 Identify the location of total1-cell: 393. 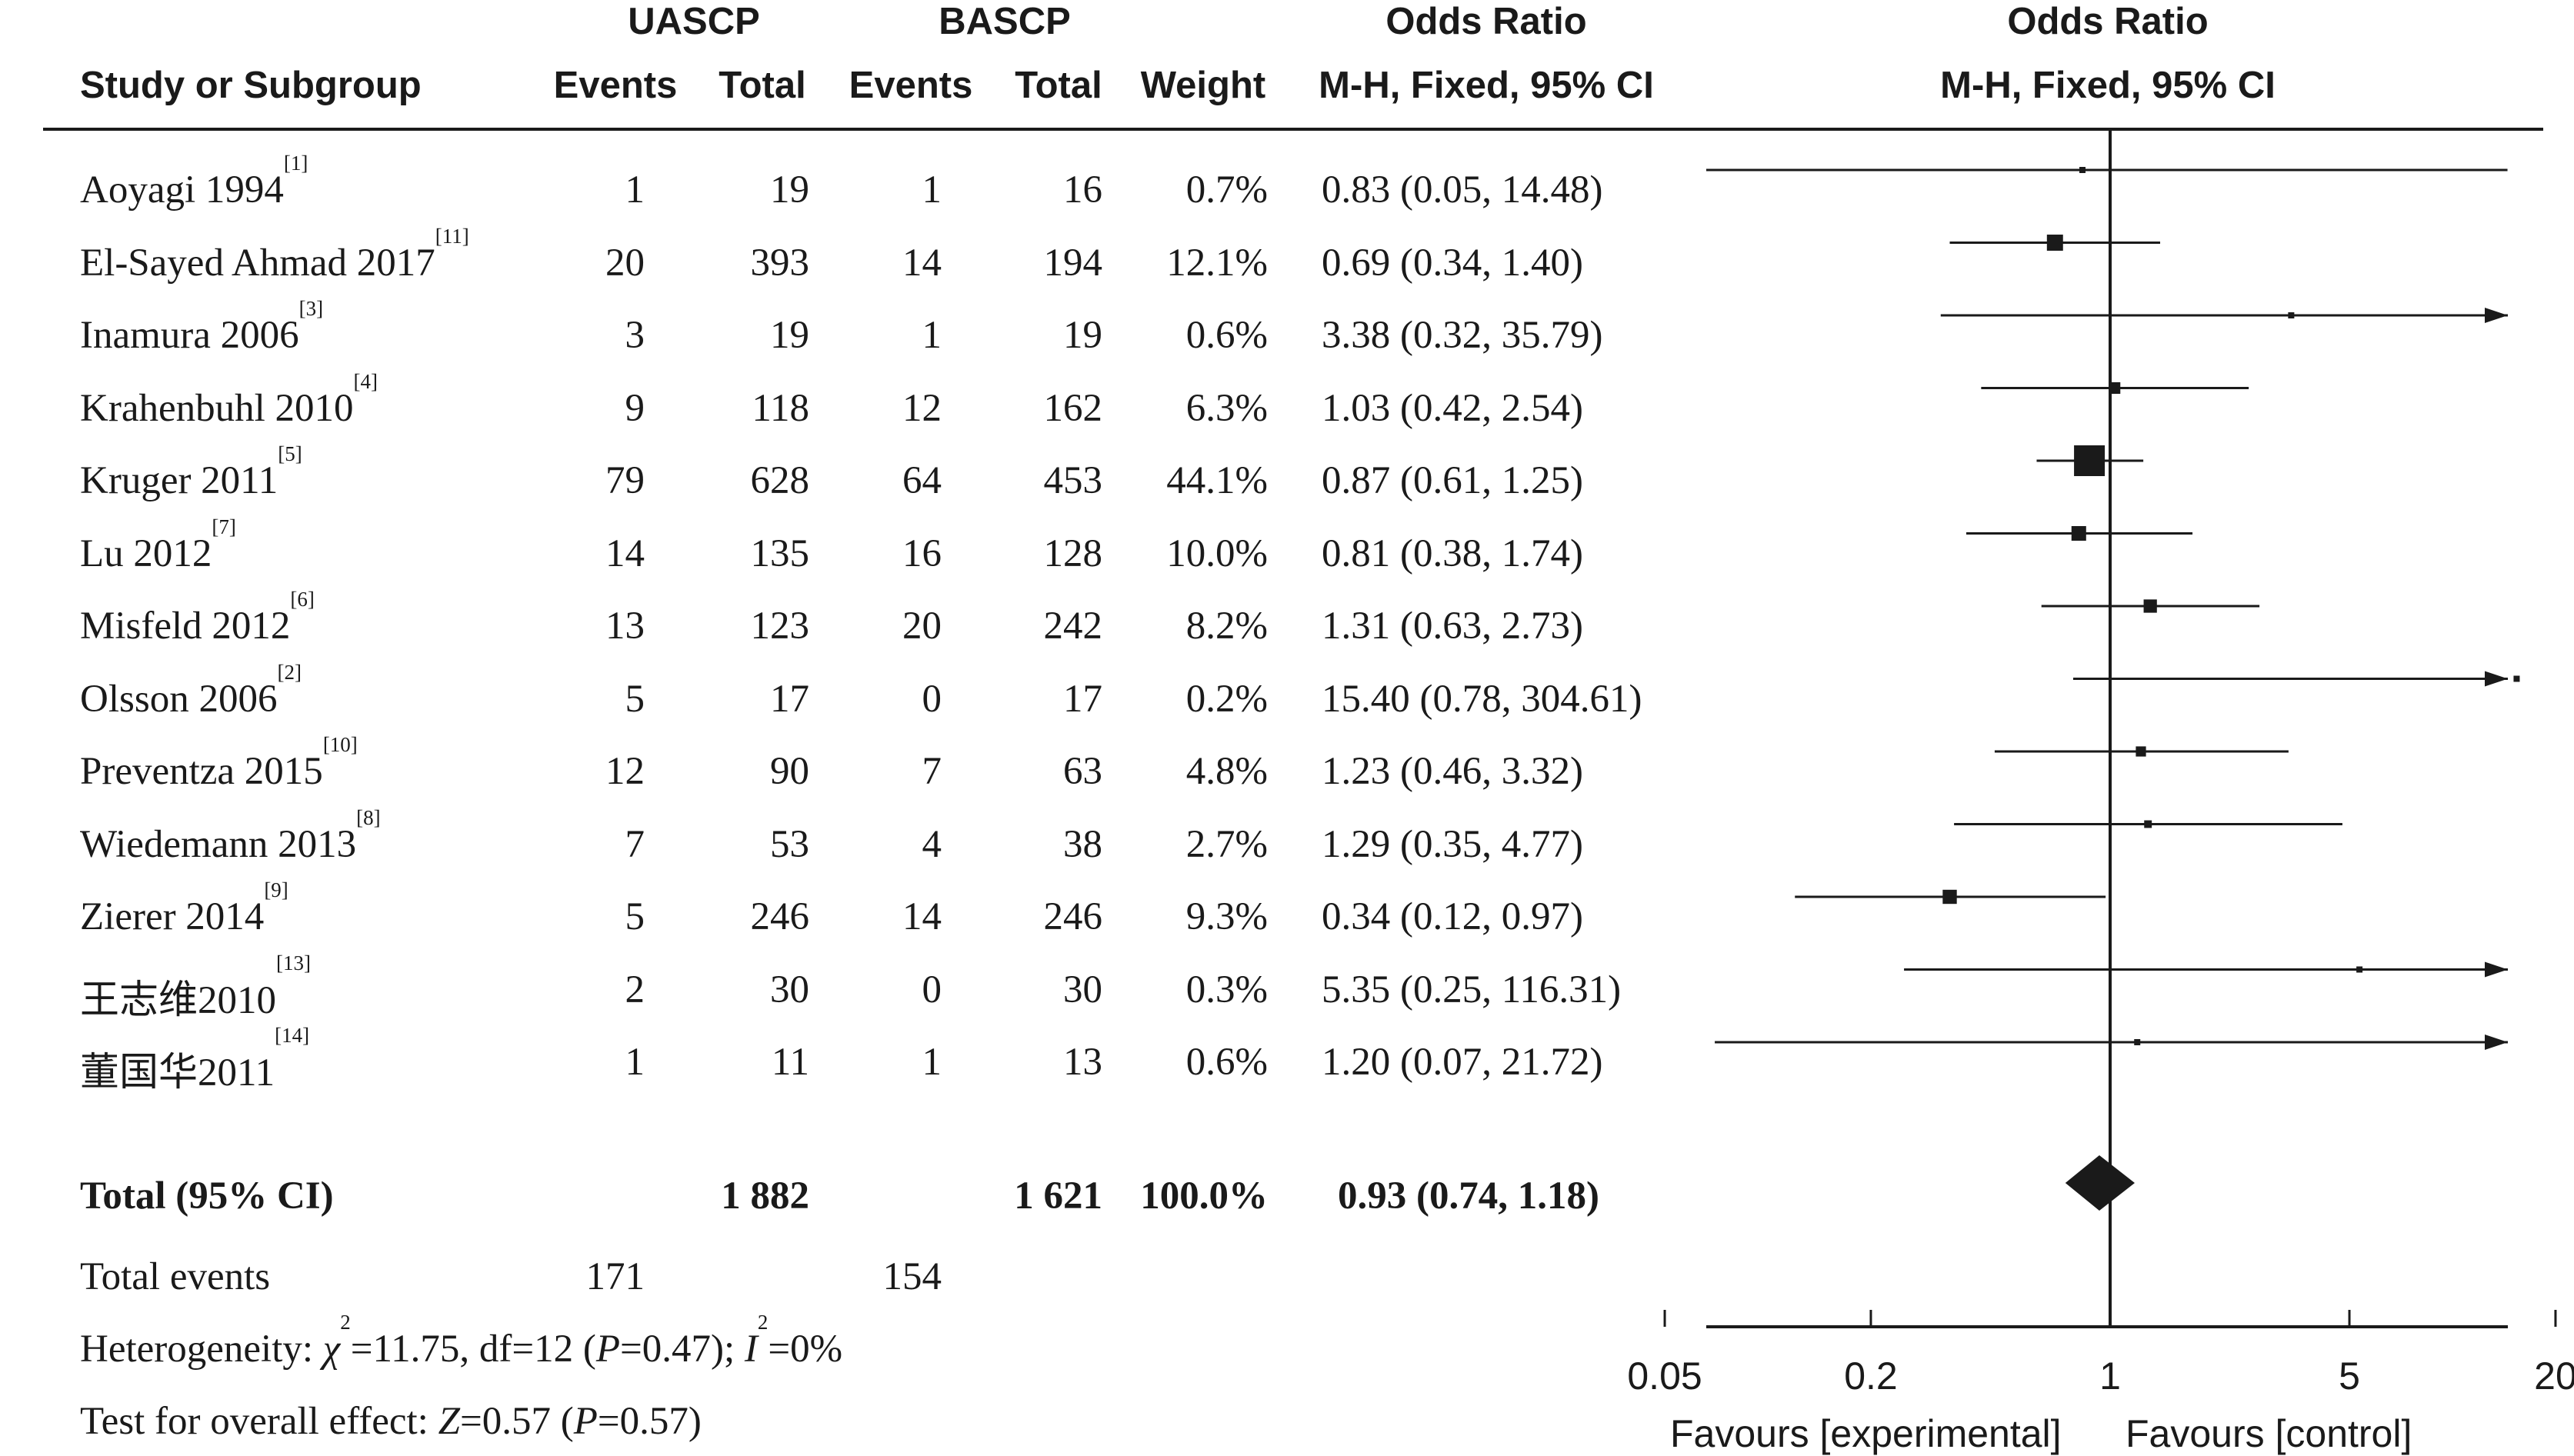
(780, 263).